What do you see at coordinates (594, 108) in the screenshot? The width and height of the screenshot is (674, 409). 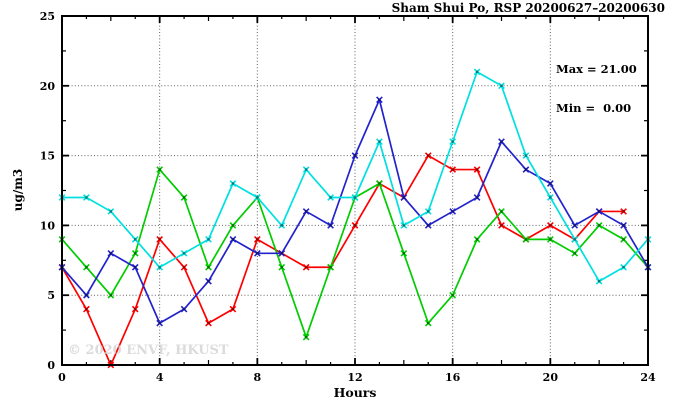 I see `min-value-label: Min = 0.00` at bounding box center [594, 108].